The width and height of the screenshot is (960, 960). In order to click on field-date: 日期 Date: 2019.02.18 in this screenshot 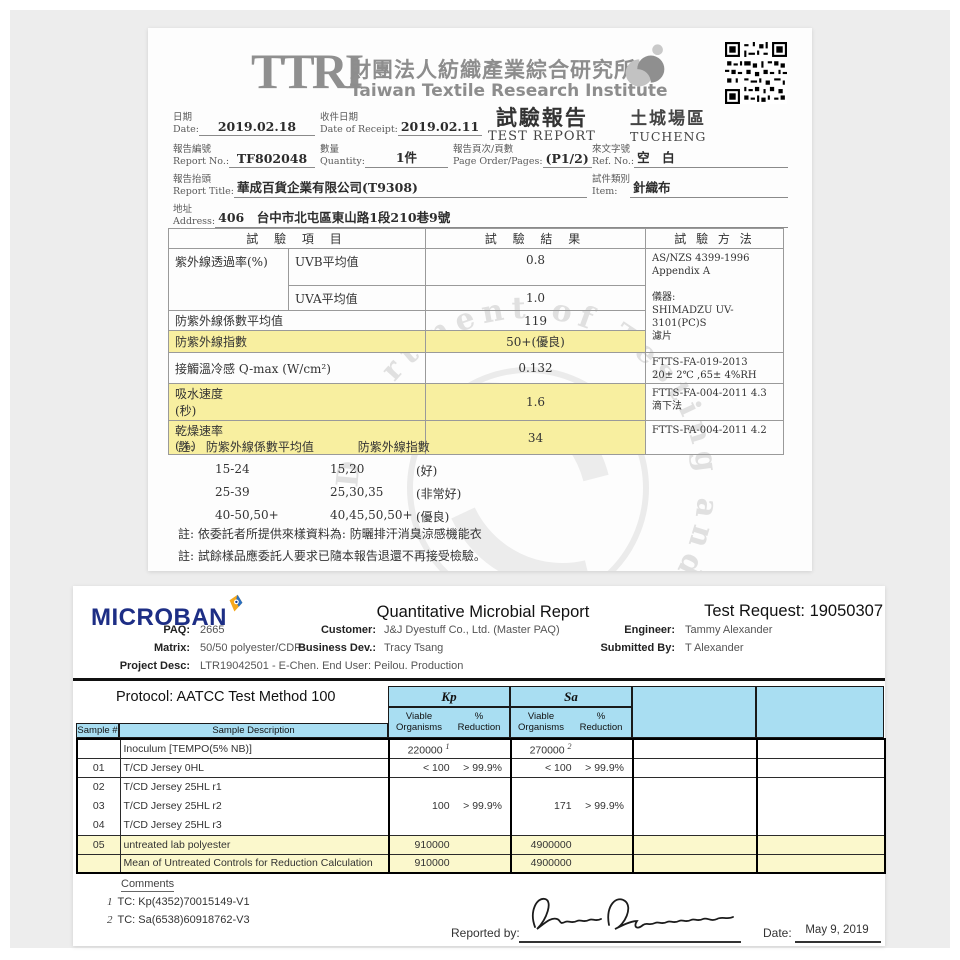, I will do `click(244, 124)`.